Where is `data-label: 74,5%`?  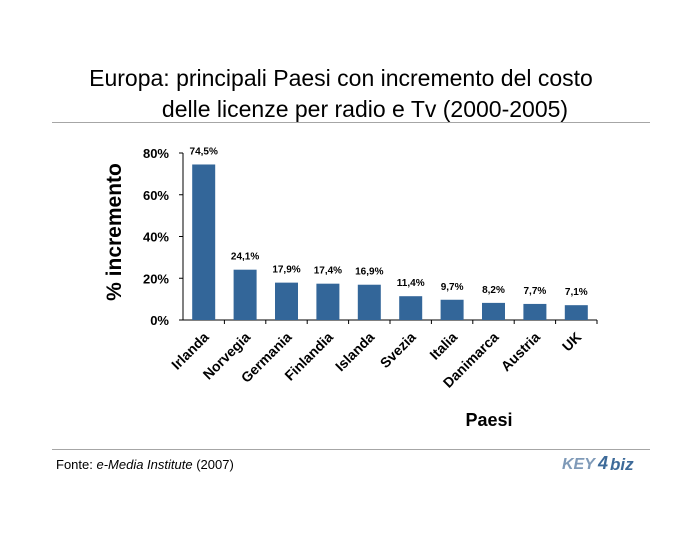 data-label: 74,5% is located at coordinates (204, 151).